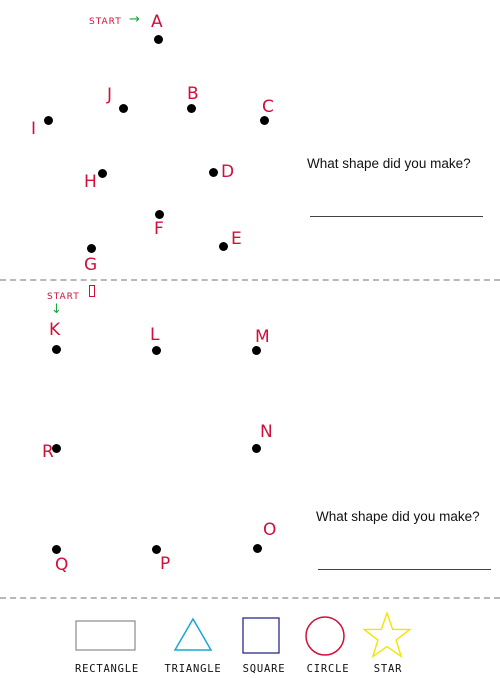 The width and height of the screenshot is (500, 678). I want to click on legend-label-triangle: TRIANGLE, so click(193, 669).